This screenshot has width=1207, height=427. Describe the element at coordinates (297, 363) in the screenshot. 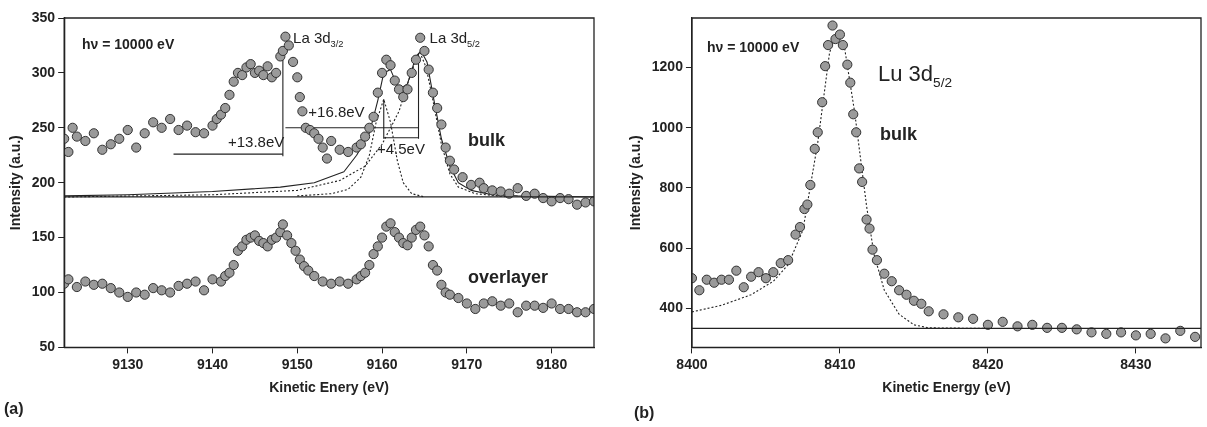

I see `x-tick-label: 9150` at that location.